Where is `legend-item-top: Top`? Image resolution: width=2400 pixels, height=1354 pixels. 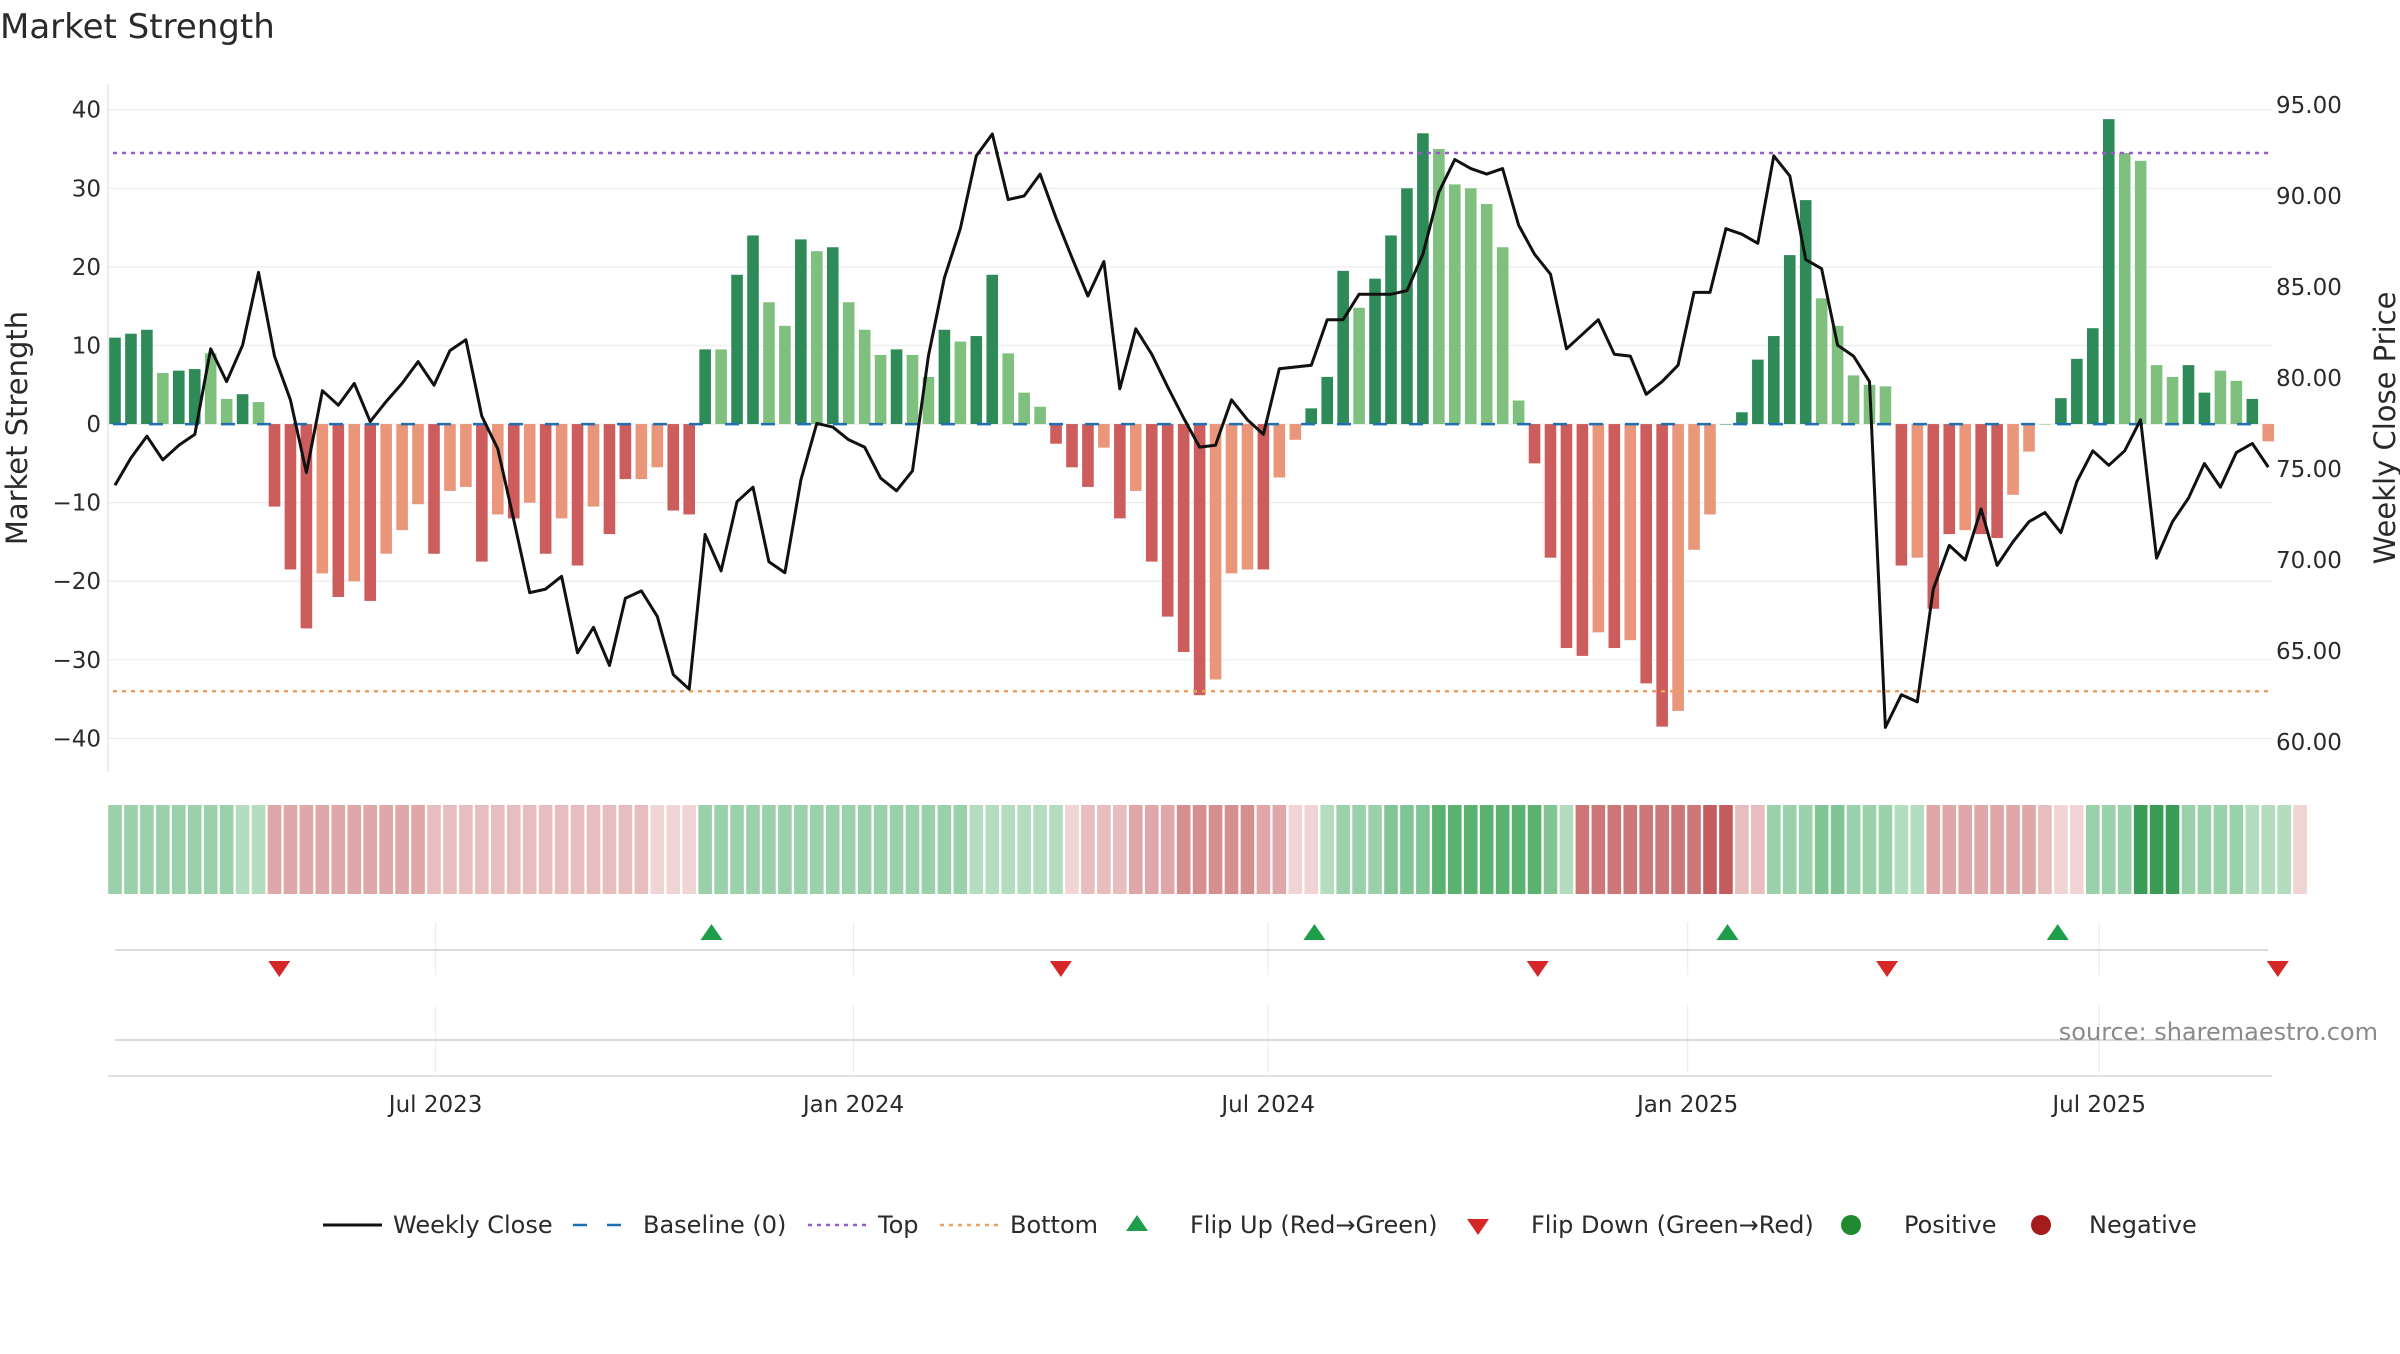
legend-item-top: Top is located at coordinates (863, 1225).